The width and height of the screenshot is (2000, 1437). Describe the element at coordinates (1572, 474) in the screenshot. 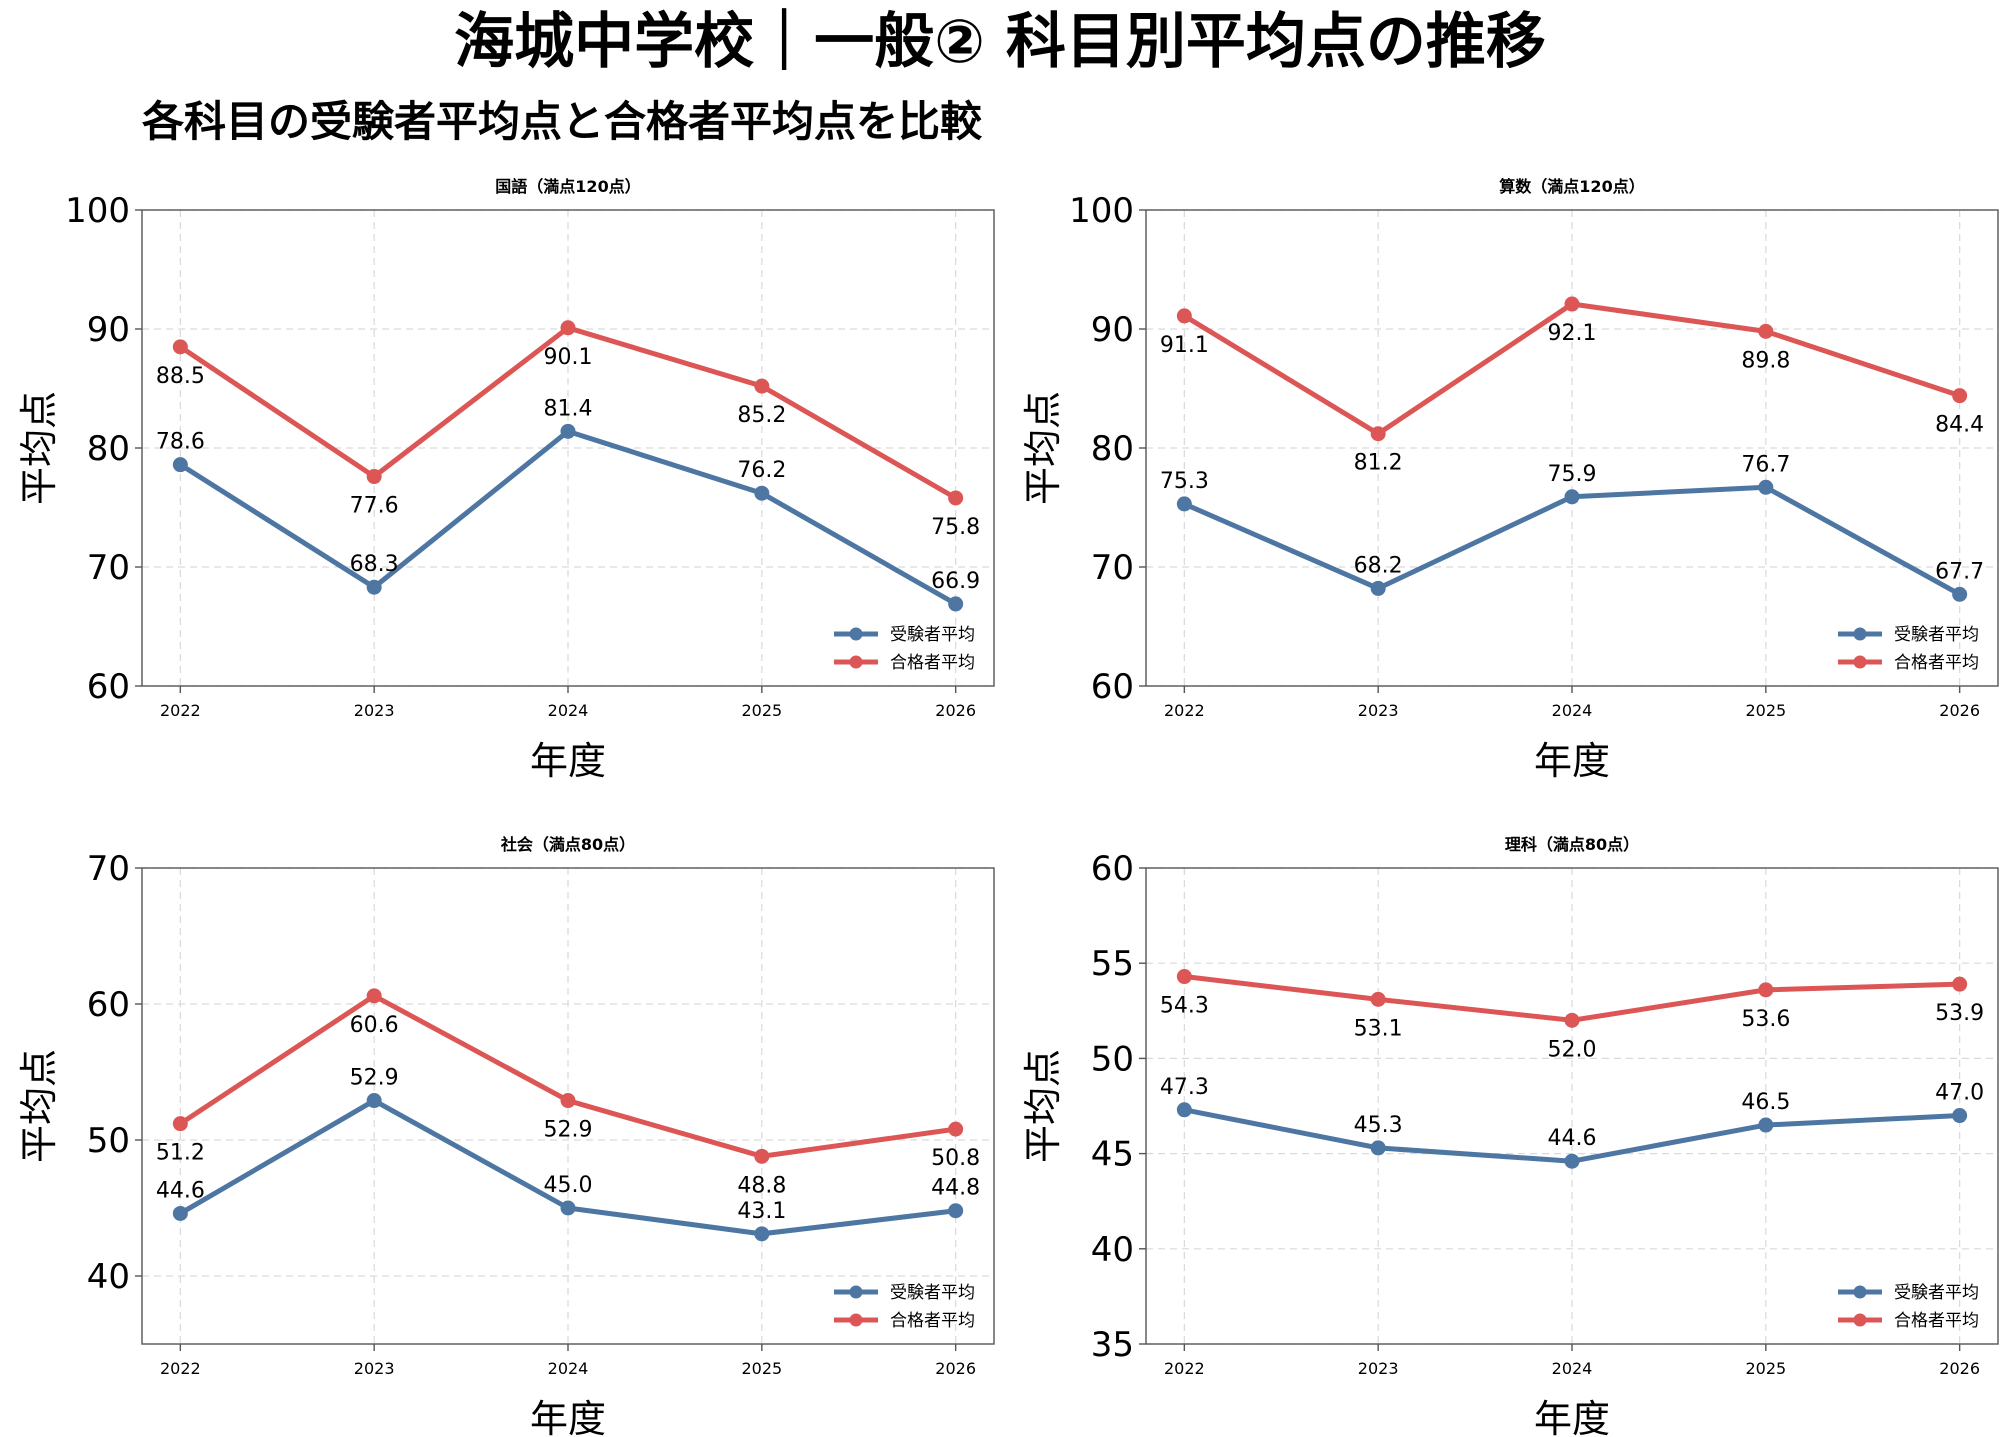

I see `data-label: 75.9` at that location.